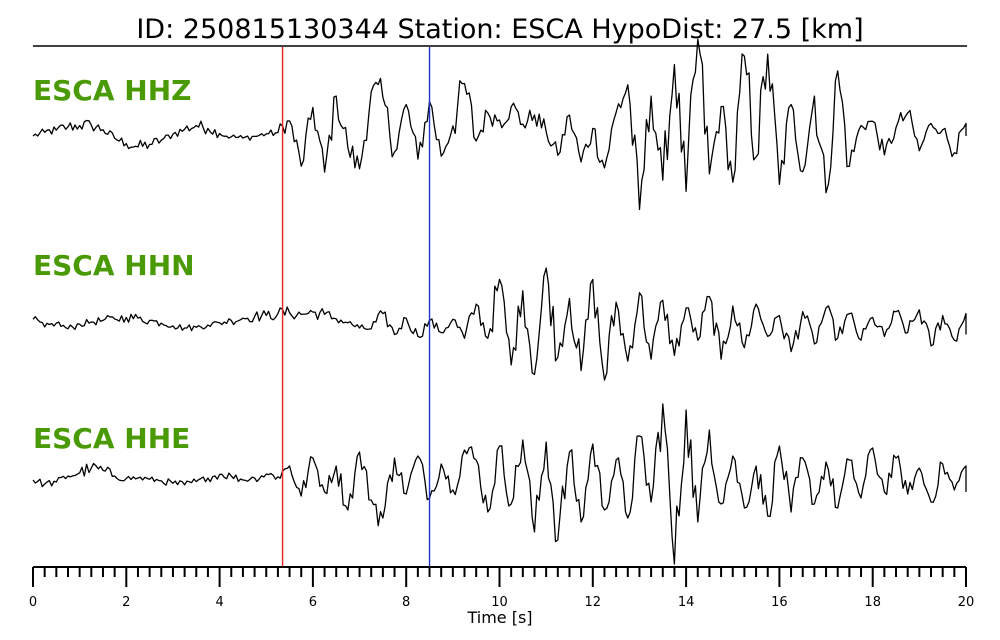 The width and height of the screenshot is (1000, 640). Describe the element at coordinates (406, 602) in the screenshot. I see `x-tick-label: 8` at that location.